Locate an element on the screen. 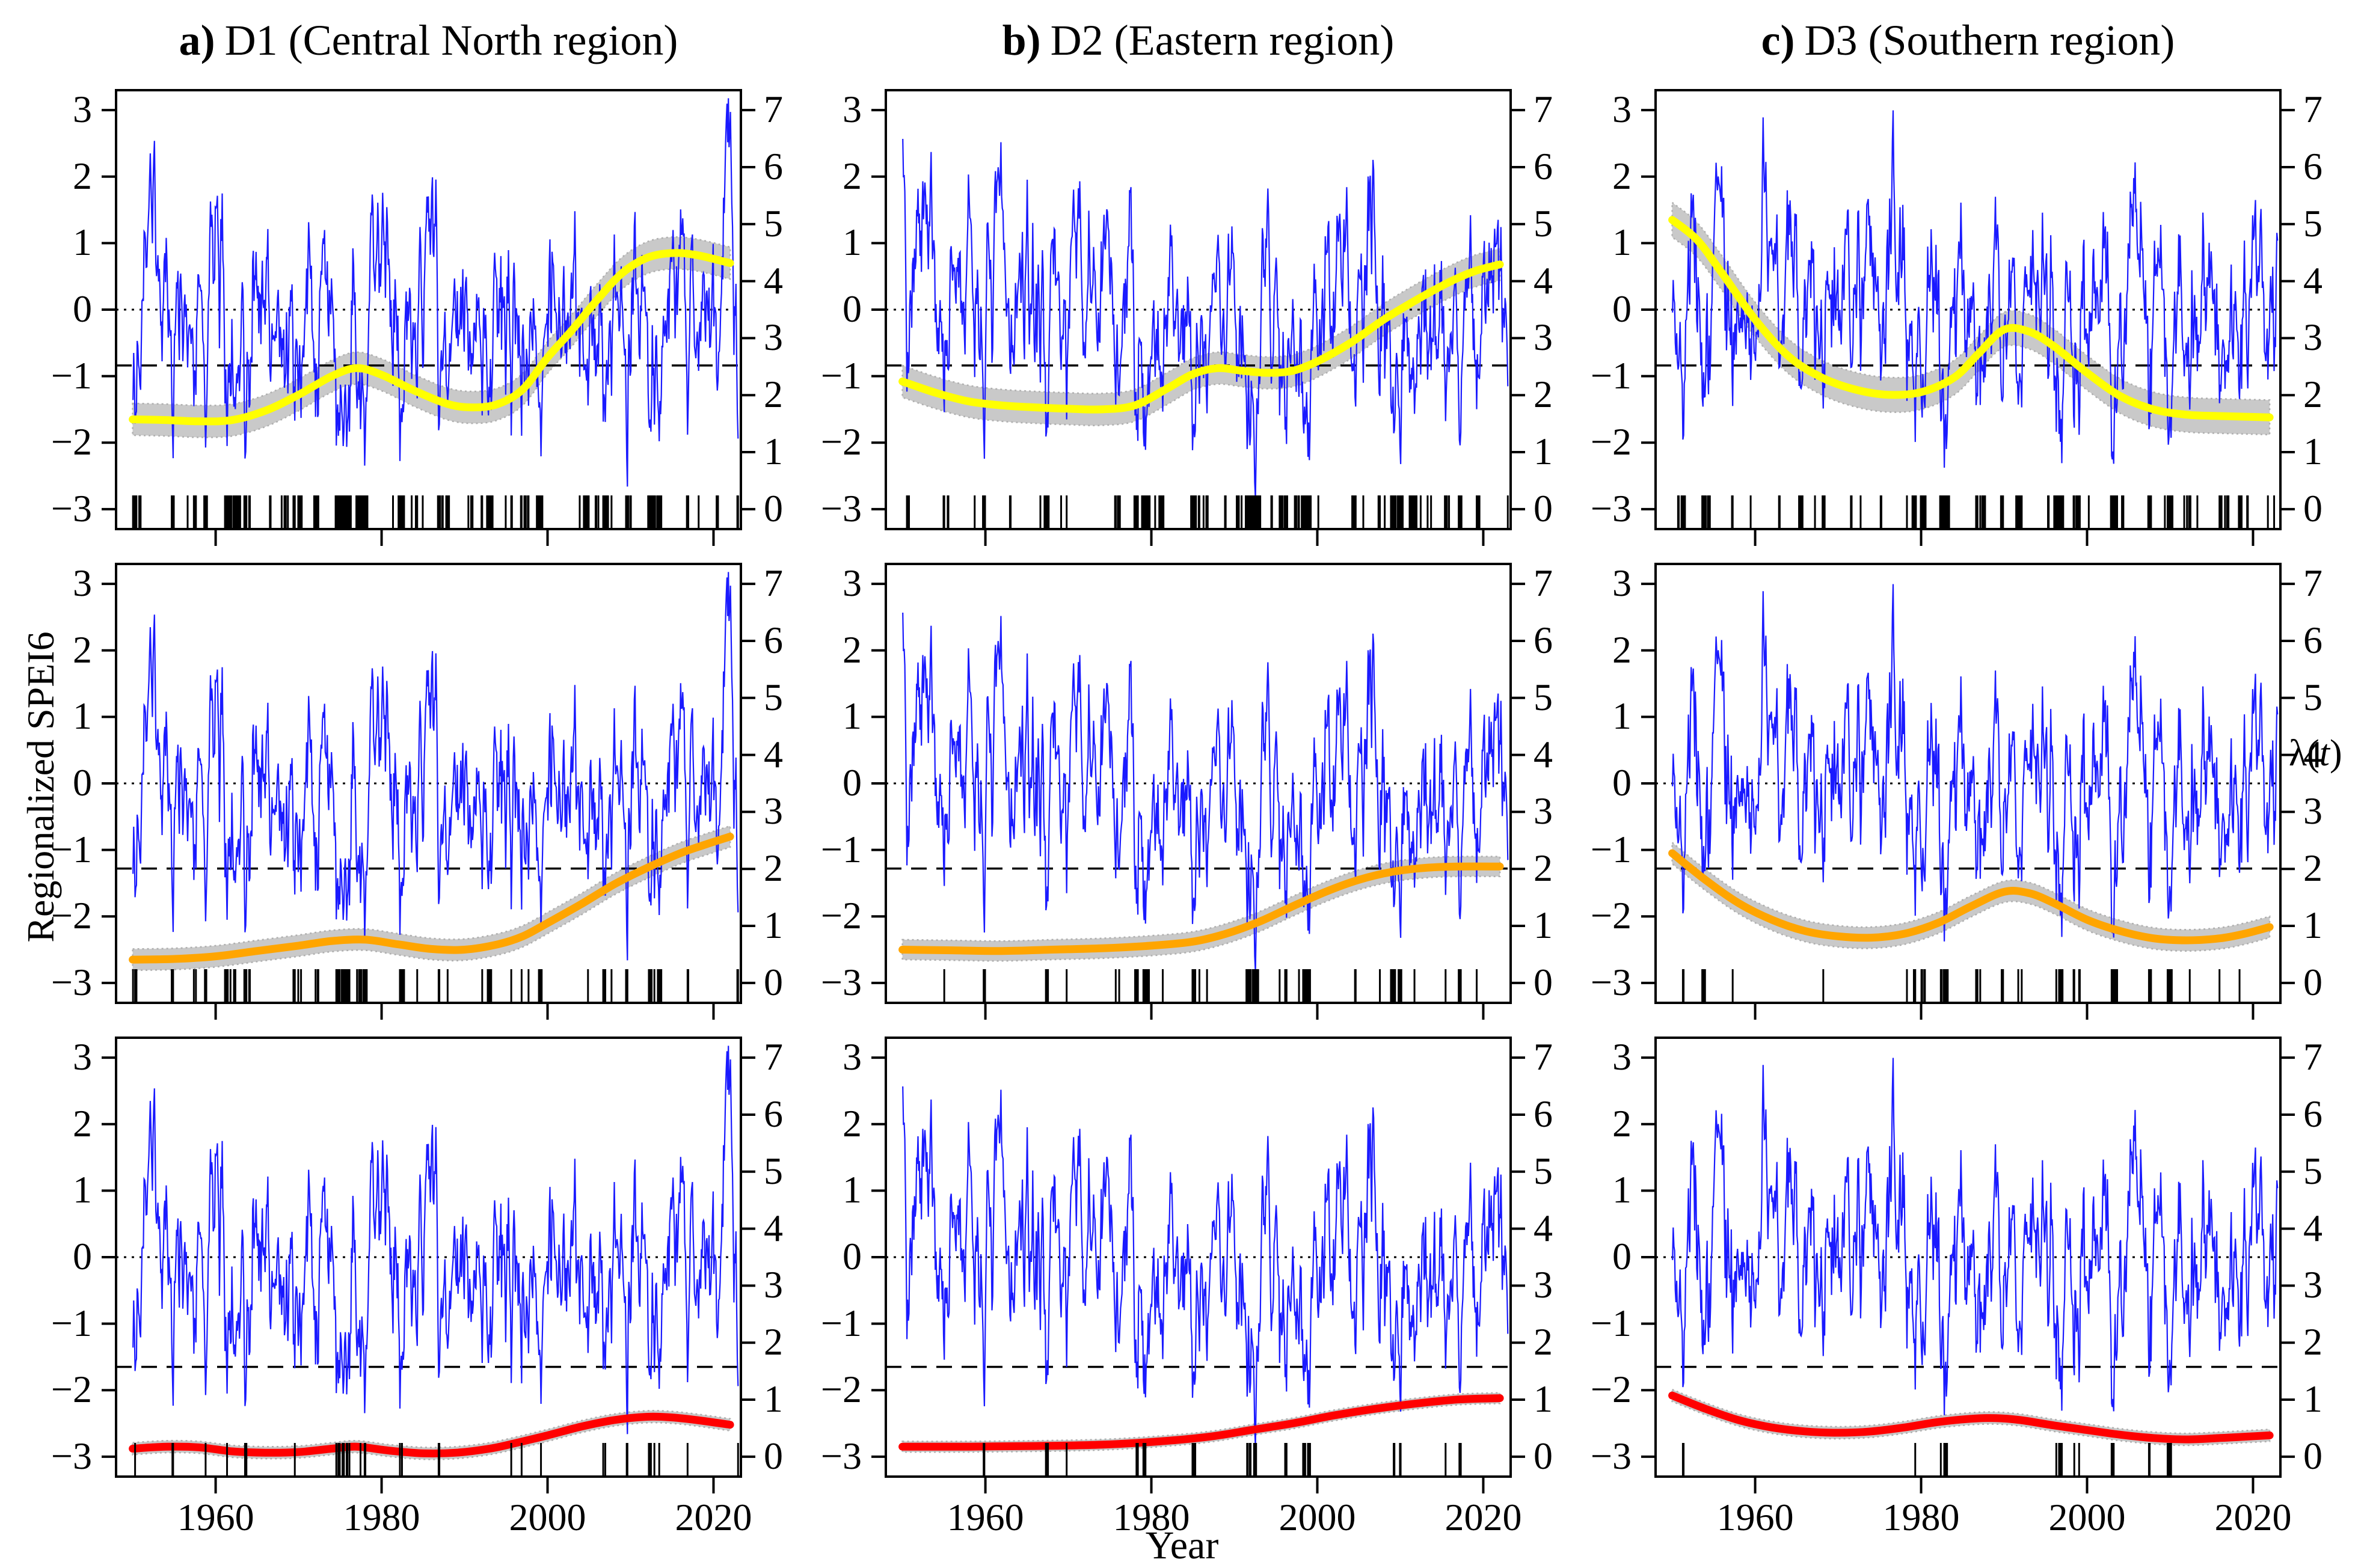 Image resolution: width=2364 pixels, height=1568 pixels. panel-D1-red is located at coordinates (428, 1265).